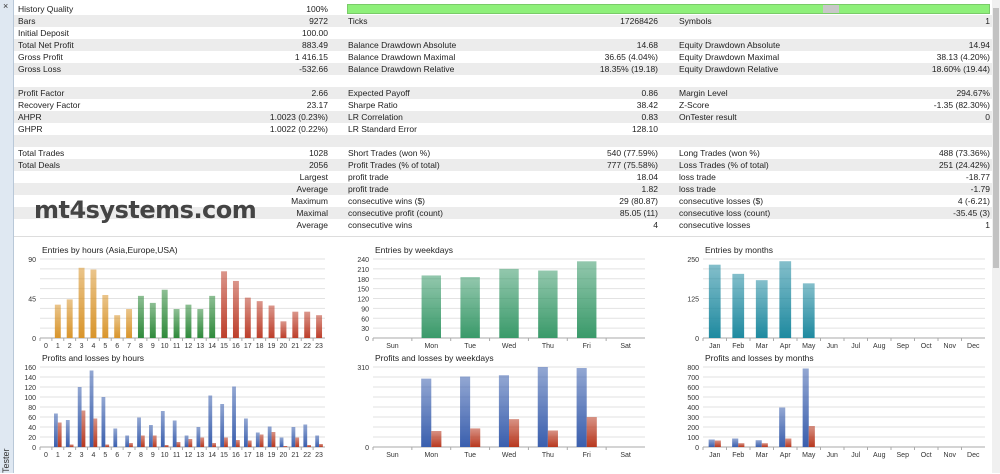 The image size is (1000, 474). I want to click on stat-value: 100.00, so click(315, 33).